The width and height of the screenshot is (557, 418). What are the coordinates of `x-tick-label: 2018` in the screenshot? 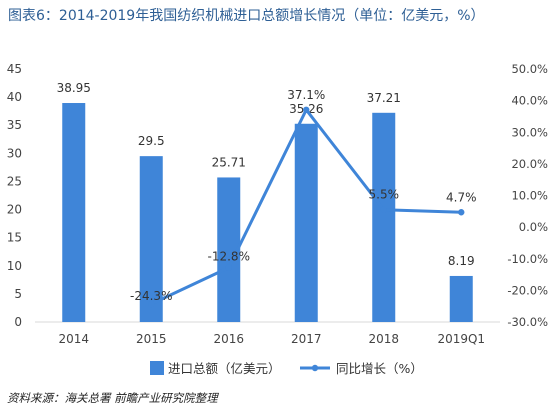 It's located at (383, 339).